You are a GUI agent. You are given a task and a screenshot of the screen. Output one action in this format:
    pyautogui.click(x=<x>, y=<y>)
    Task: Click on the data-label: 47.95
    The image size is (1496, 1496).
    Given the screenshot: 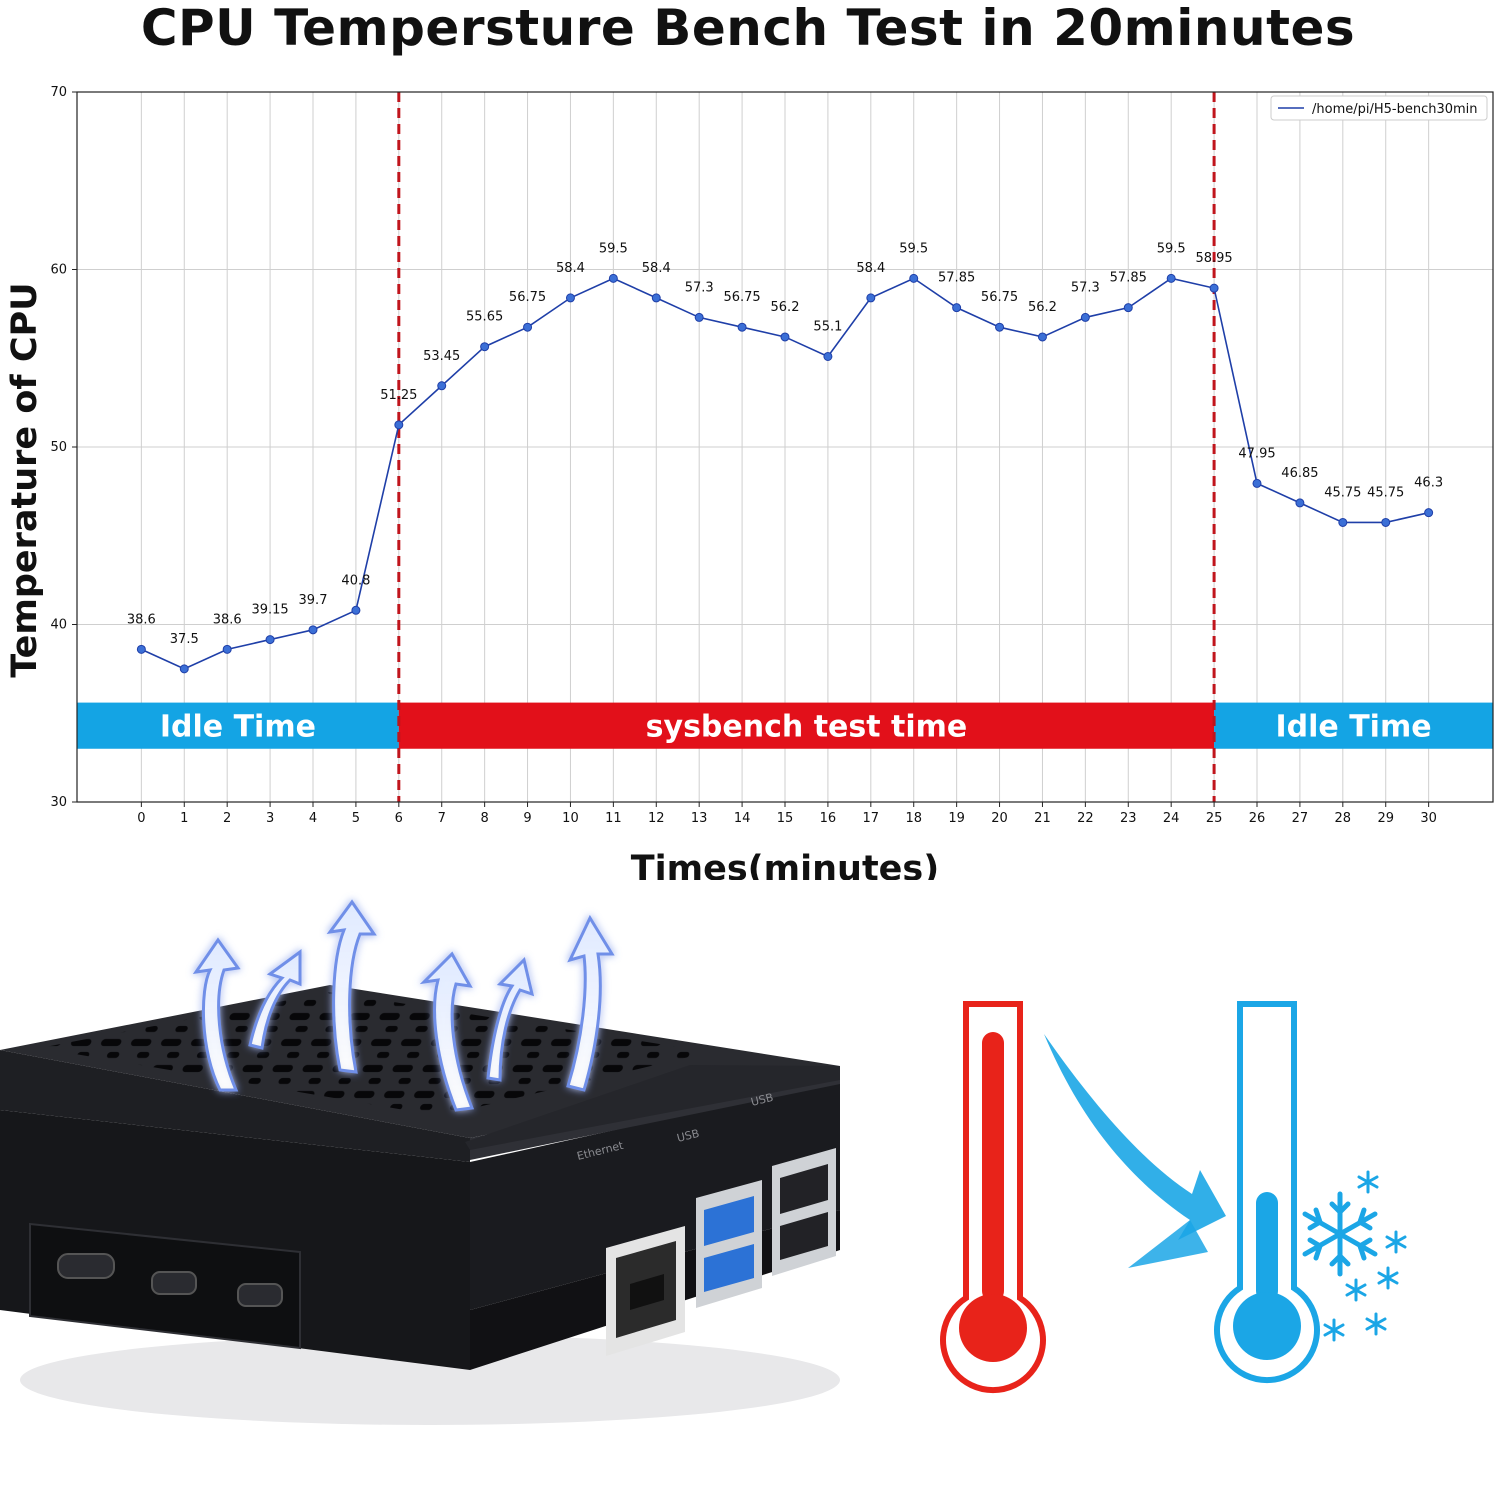 What is the action you would take?
    pyautogui.click(x=1256, y=453)
    